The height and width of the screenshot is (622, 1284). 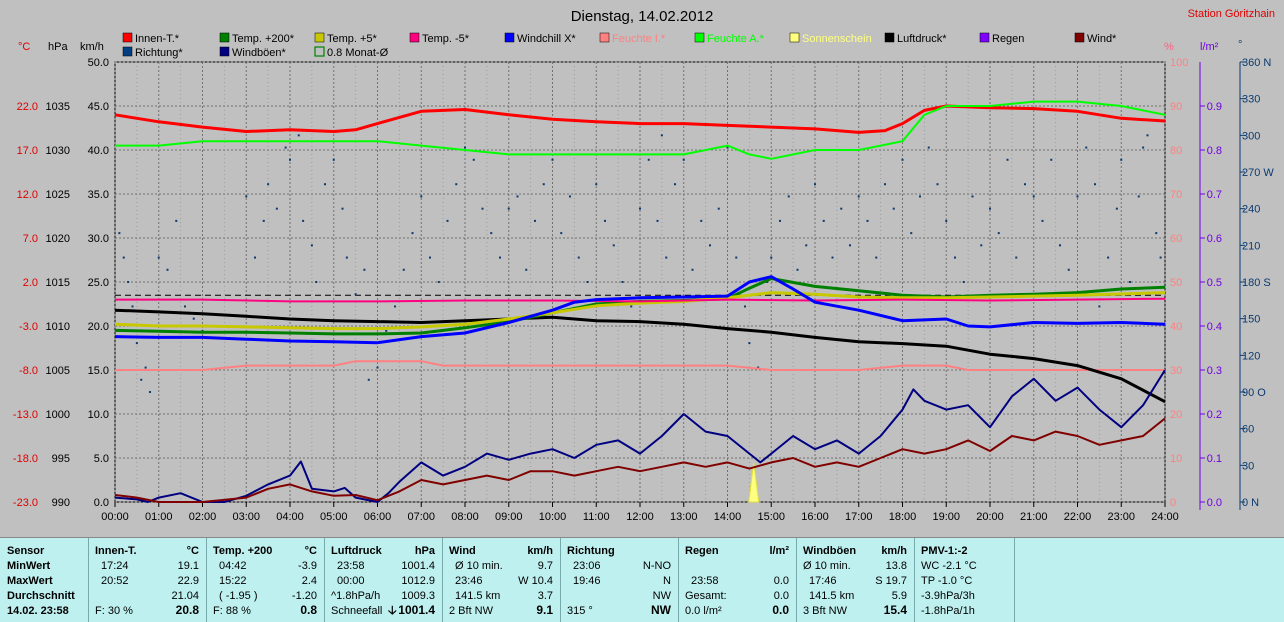 I want to click on x-tick-label: 10:00, so click(x=553, y=517).